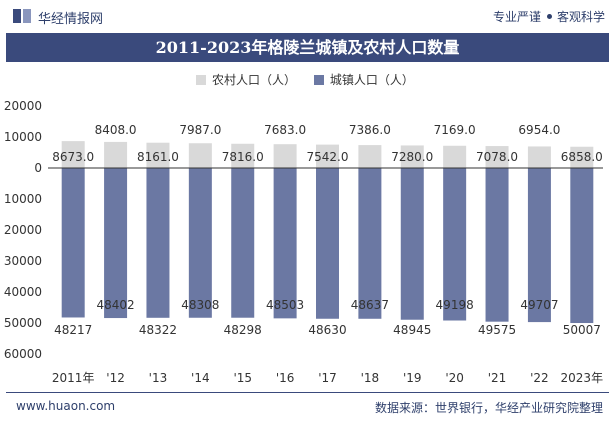 The height and width of the screenshot is (427, 615). Describe the element at coordinates (370, 378) in the screenshot. I see `x-tick-label: '18` at that location.